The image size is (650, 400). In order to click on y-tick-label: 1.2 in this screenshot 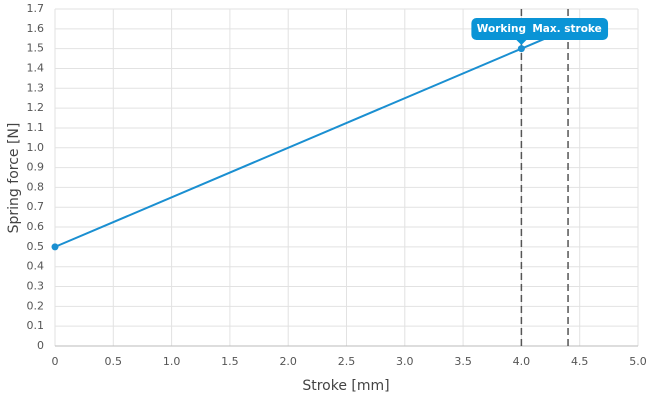, I will do `click(36, 107)`.